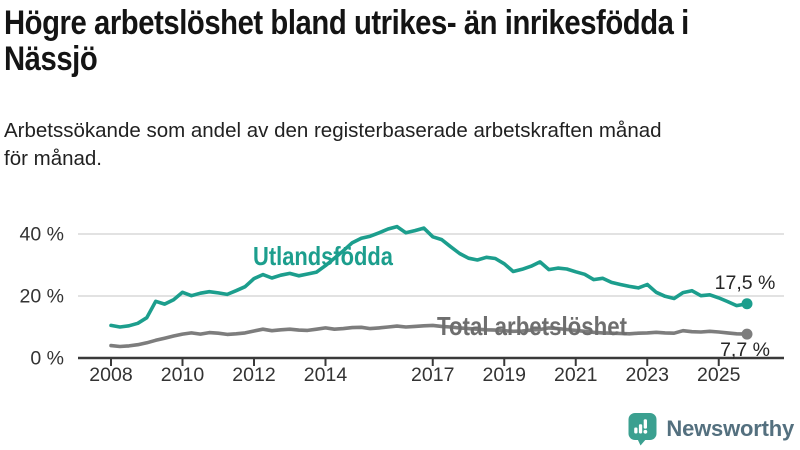 The width and height of the screenshot is (800, 450). Describe the element at coordinates (719, 375) in the screenshot. I see `x-tick-label: 2025` at that location.